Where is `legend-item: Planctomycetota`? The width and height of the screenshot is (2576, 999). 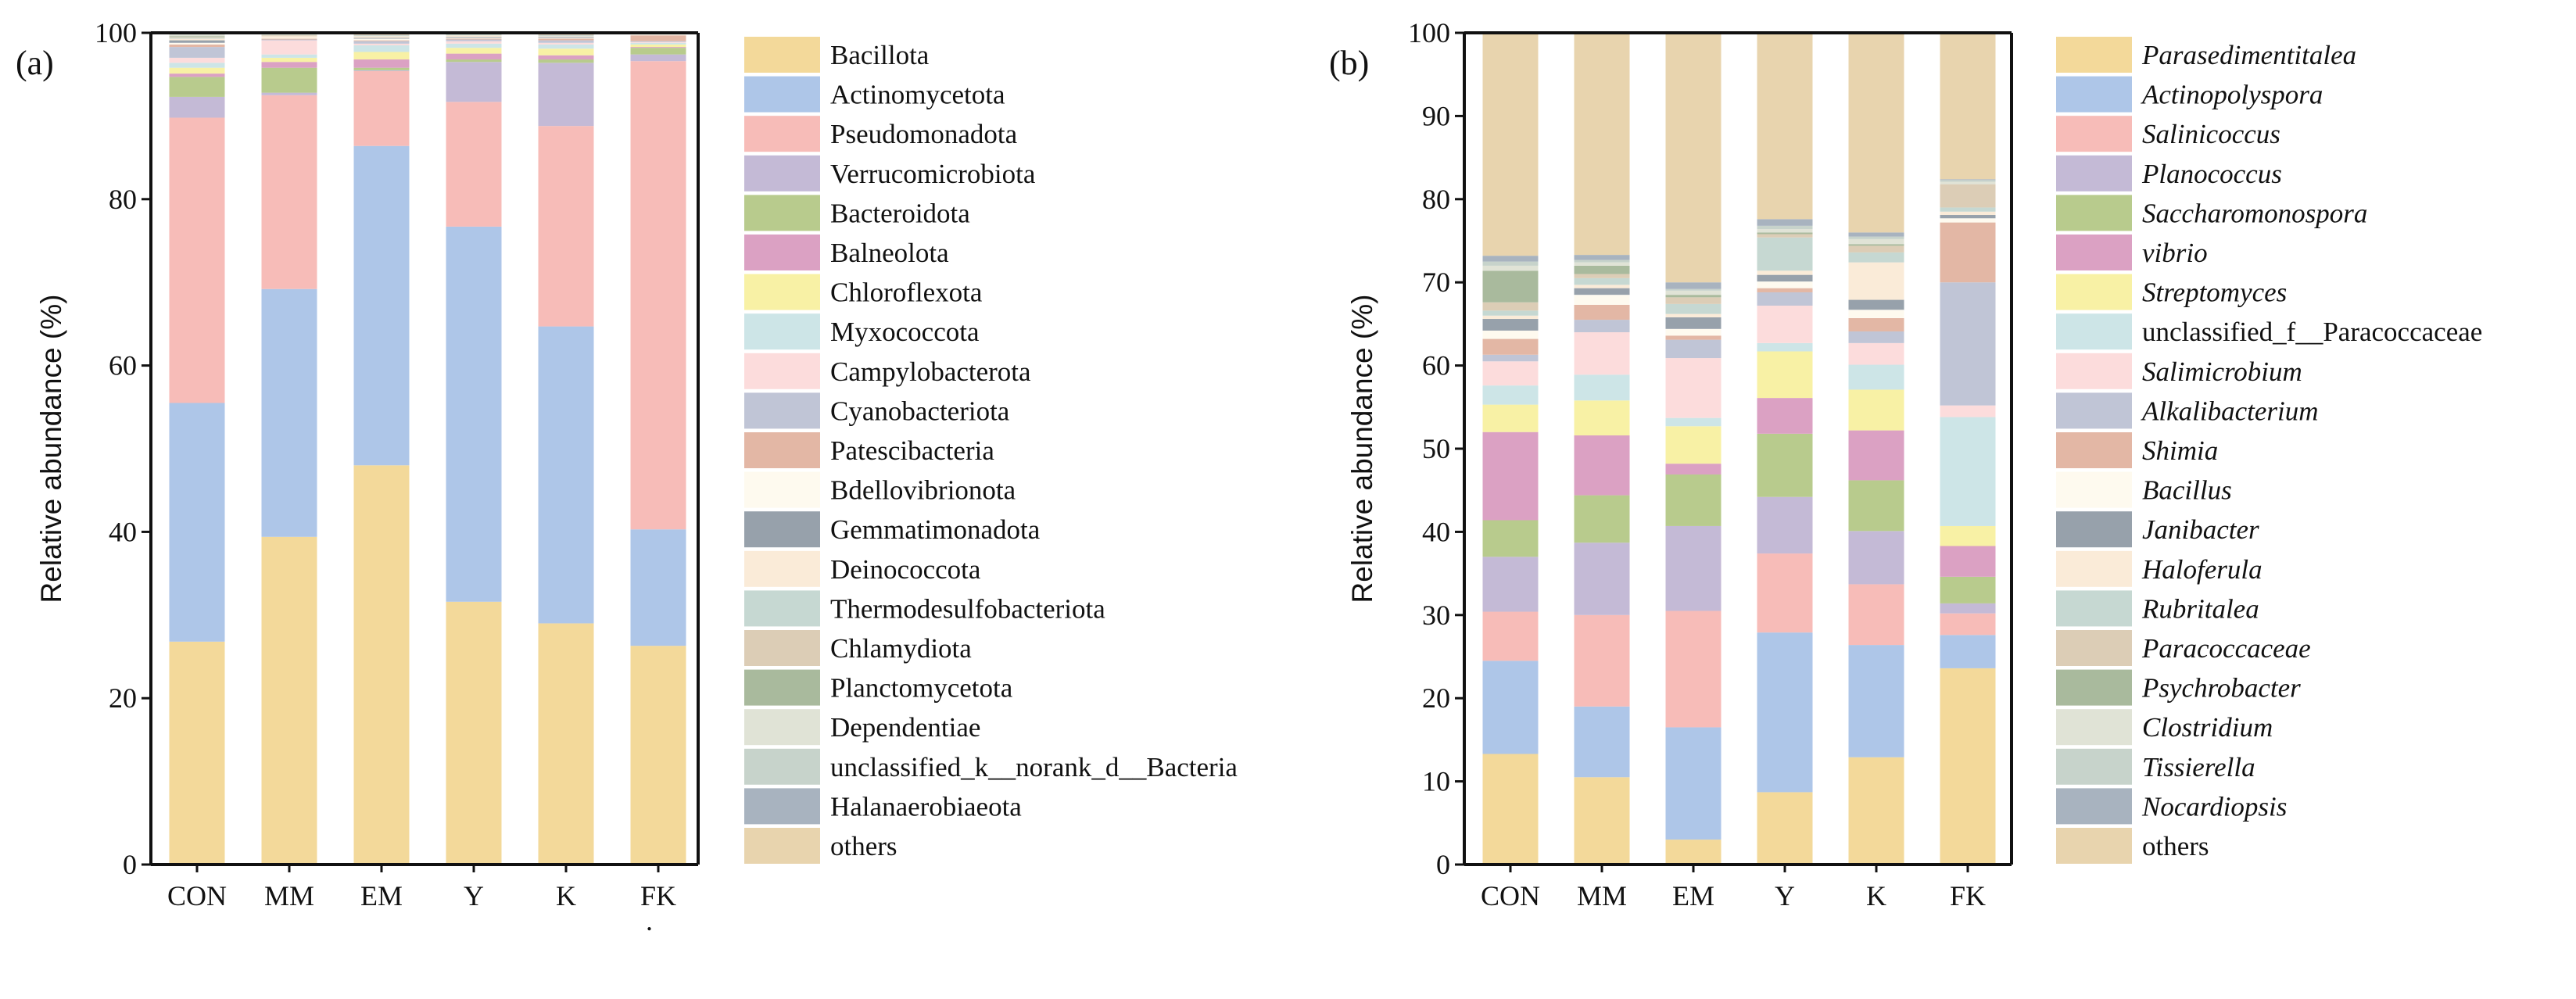
legend-item: Planctomycetota is located at coordinates (878, 687).